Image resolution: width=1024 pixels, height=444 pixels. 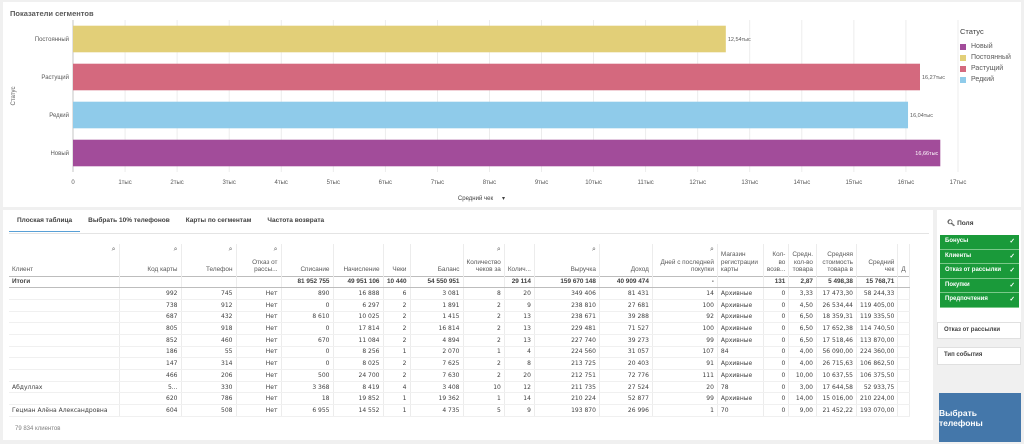 I want to click on field-filter-item: Покупки ✓, so click(x=979, y=286).